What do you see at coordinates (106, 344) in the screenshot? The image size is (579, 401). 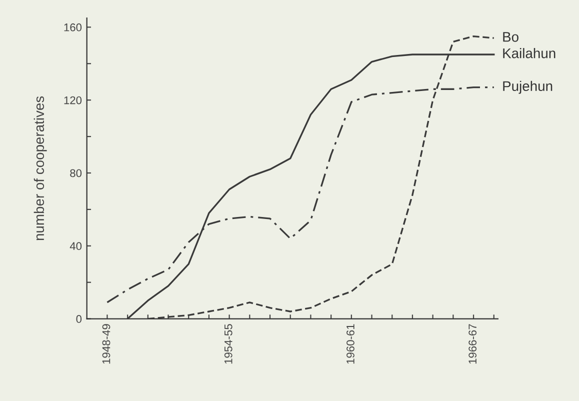 I see `x-tick-label: 1948-49` at bounding box center [106, 344].